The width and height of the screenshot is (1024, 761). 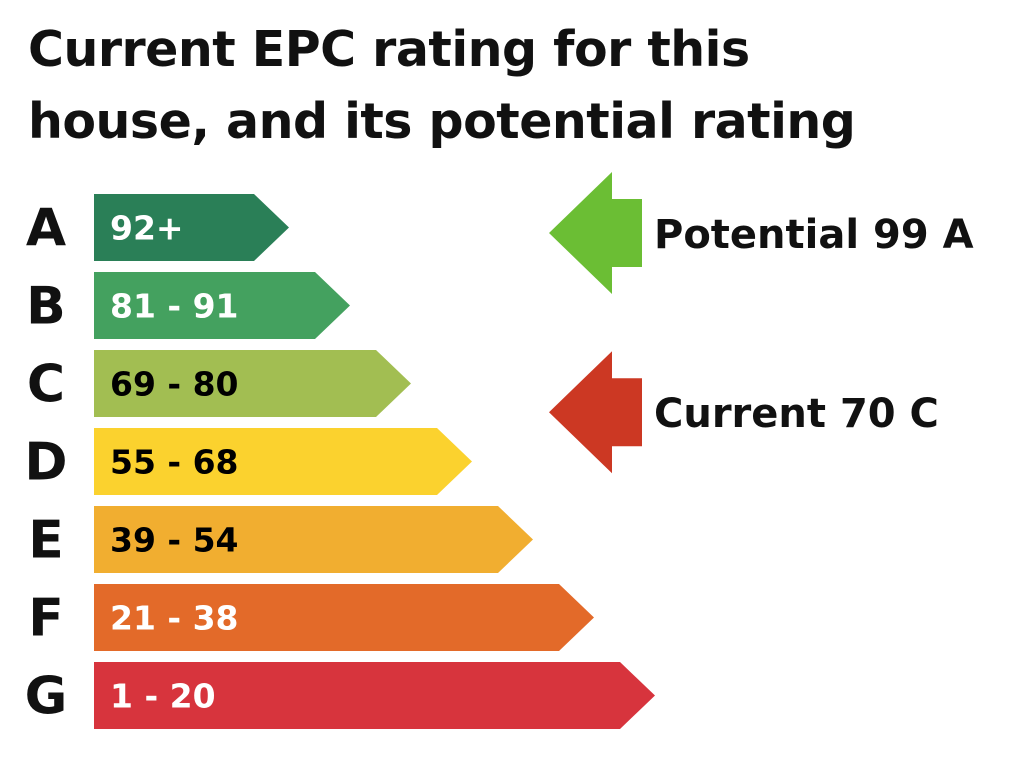 I want to click on band-letter-c: C, so click(x=46, y=385).